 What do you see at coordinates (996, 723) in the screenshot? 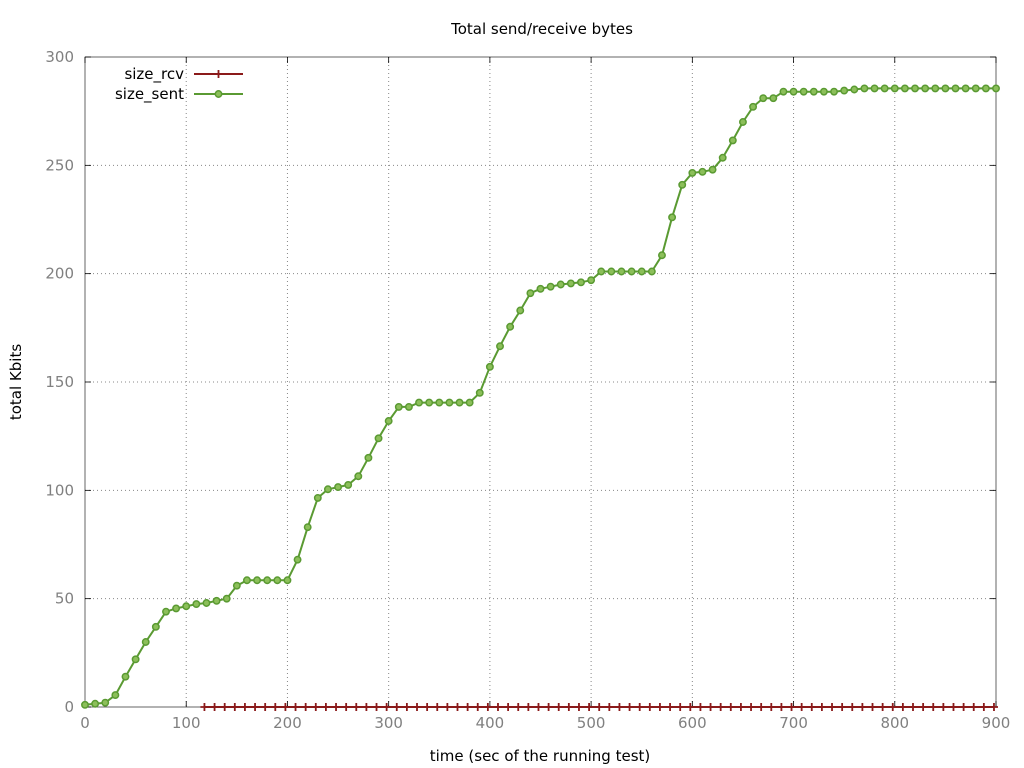
I see `x-tick-label: 900` at bounding box center [996, 723].